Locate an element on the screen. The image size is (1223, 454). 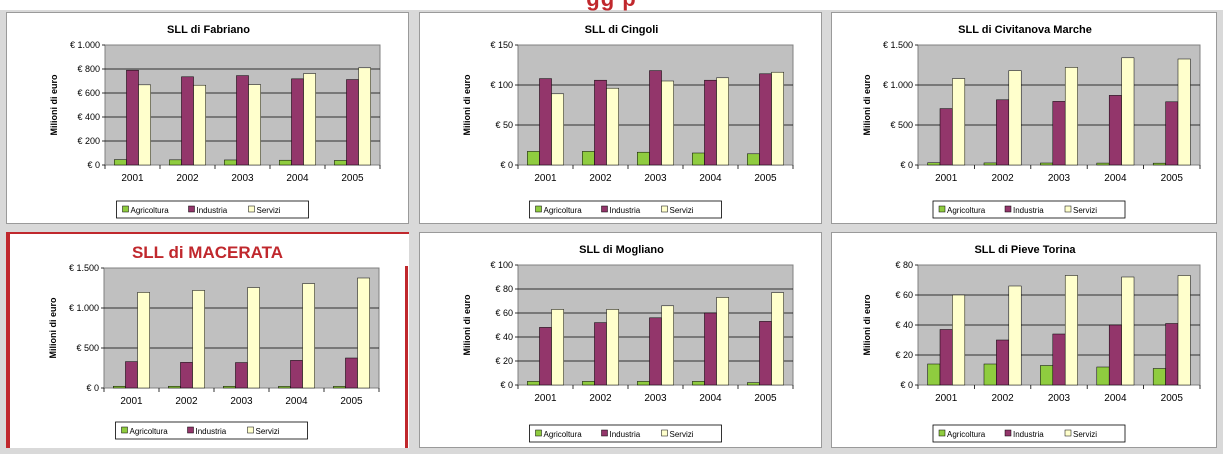
y-tick-label: € 80 is located at coordinates (904, 265).